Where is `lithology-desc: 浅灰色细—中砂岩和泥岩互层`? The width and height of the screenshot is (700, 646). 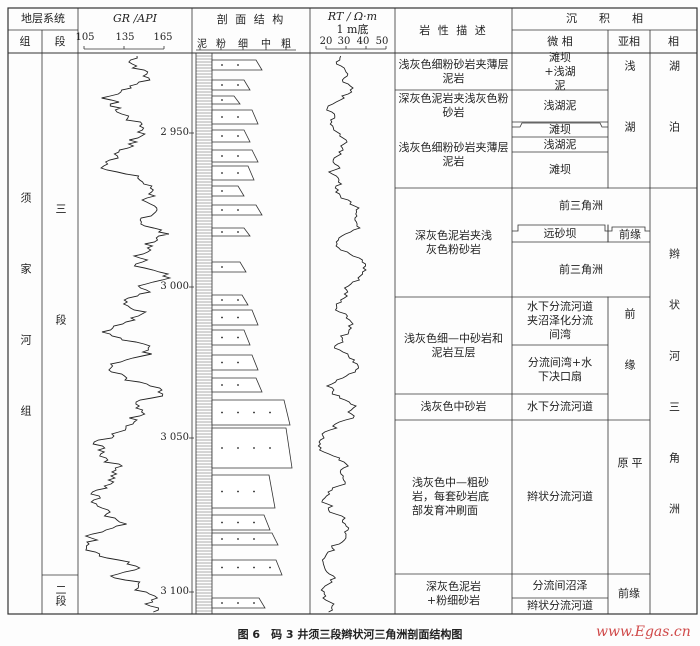 lithology-desc: 浅灰色细—中砂岩和泥岩互层 is located at coordinates (453, 345).